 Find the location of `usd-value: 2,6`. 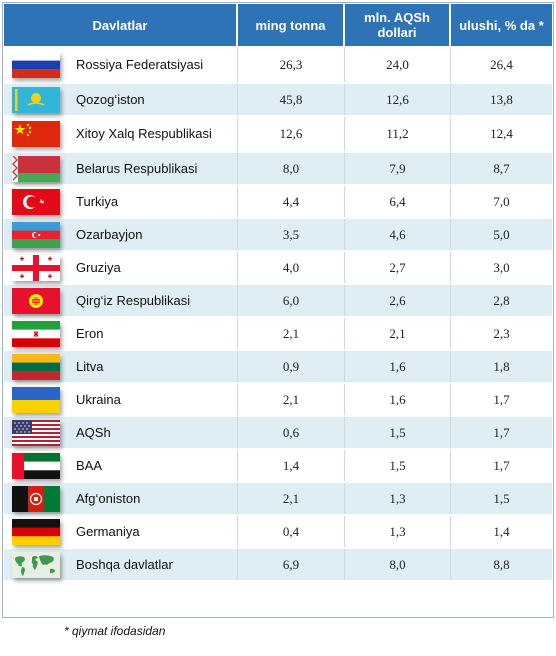

usd-value: 2,6 is located at coordinates (398, 300).